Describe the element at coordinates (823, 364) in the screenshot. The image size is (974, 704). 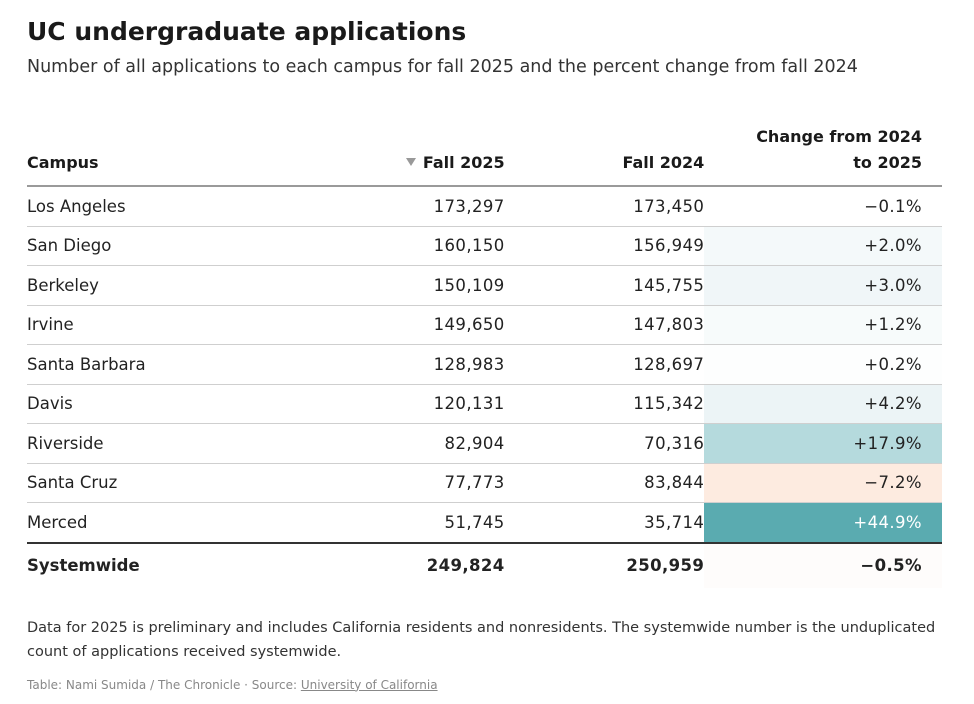
I see `cell-change: +0.2%` at that location.